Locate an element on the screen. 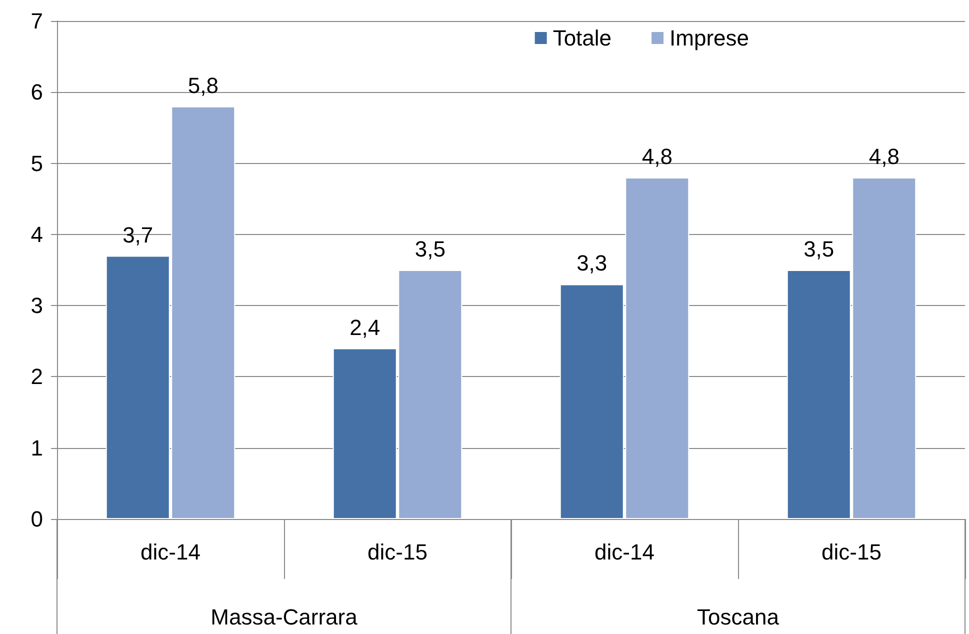 This screenshot has width=969, height=634. legend-label: Totale is located at coordinates (582, 38).